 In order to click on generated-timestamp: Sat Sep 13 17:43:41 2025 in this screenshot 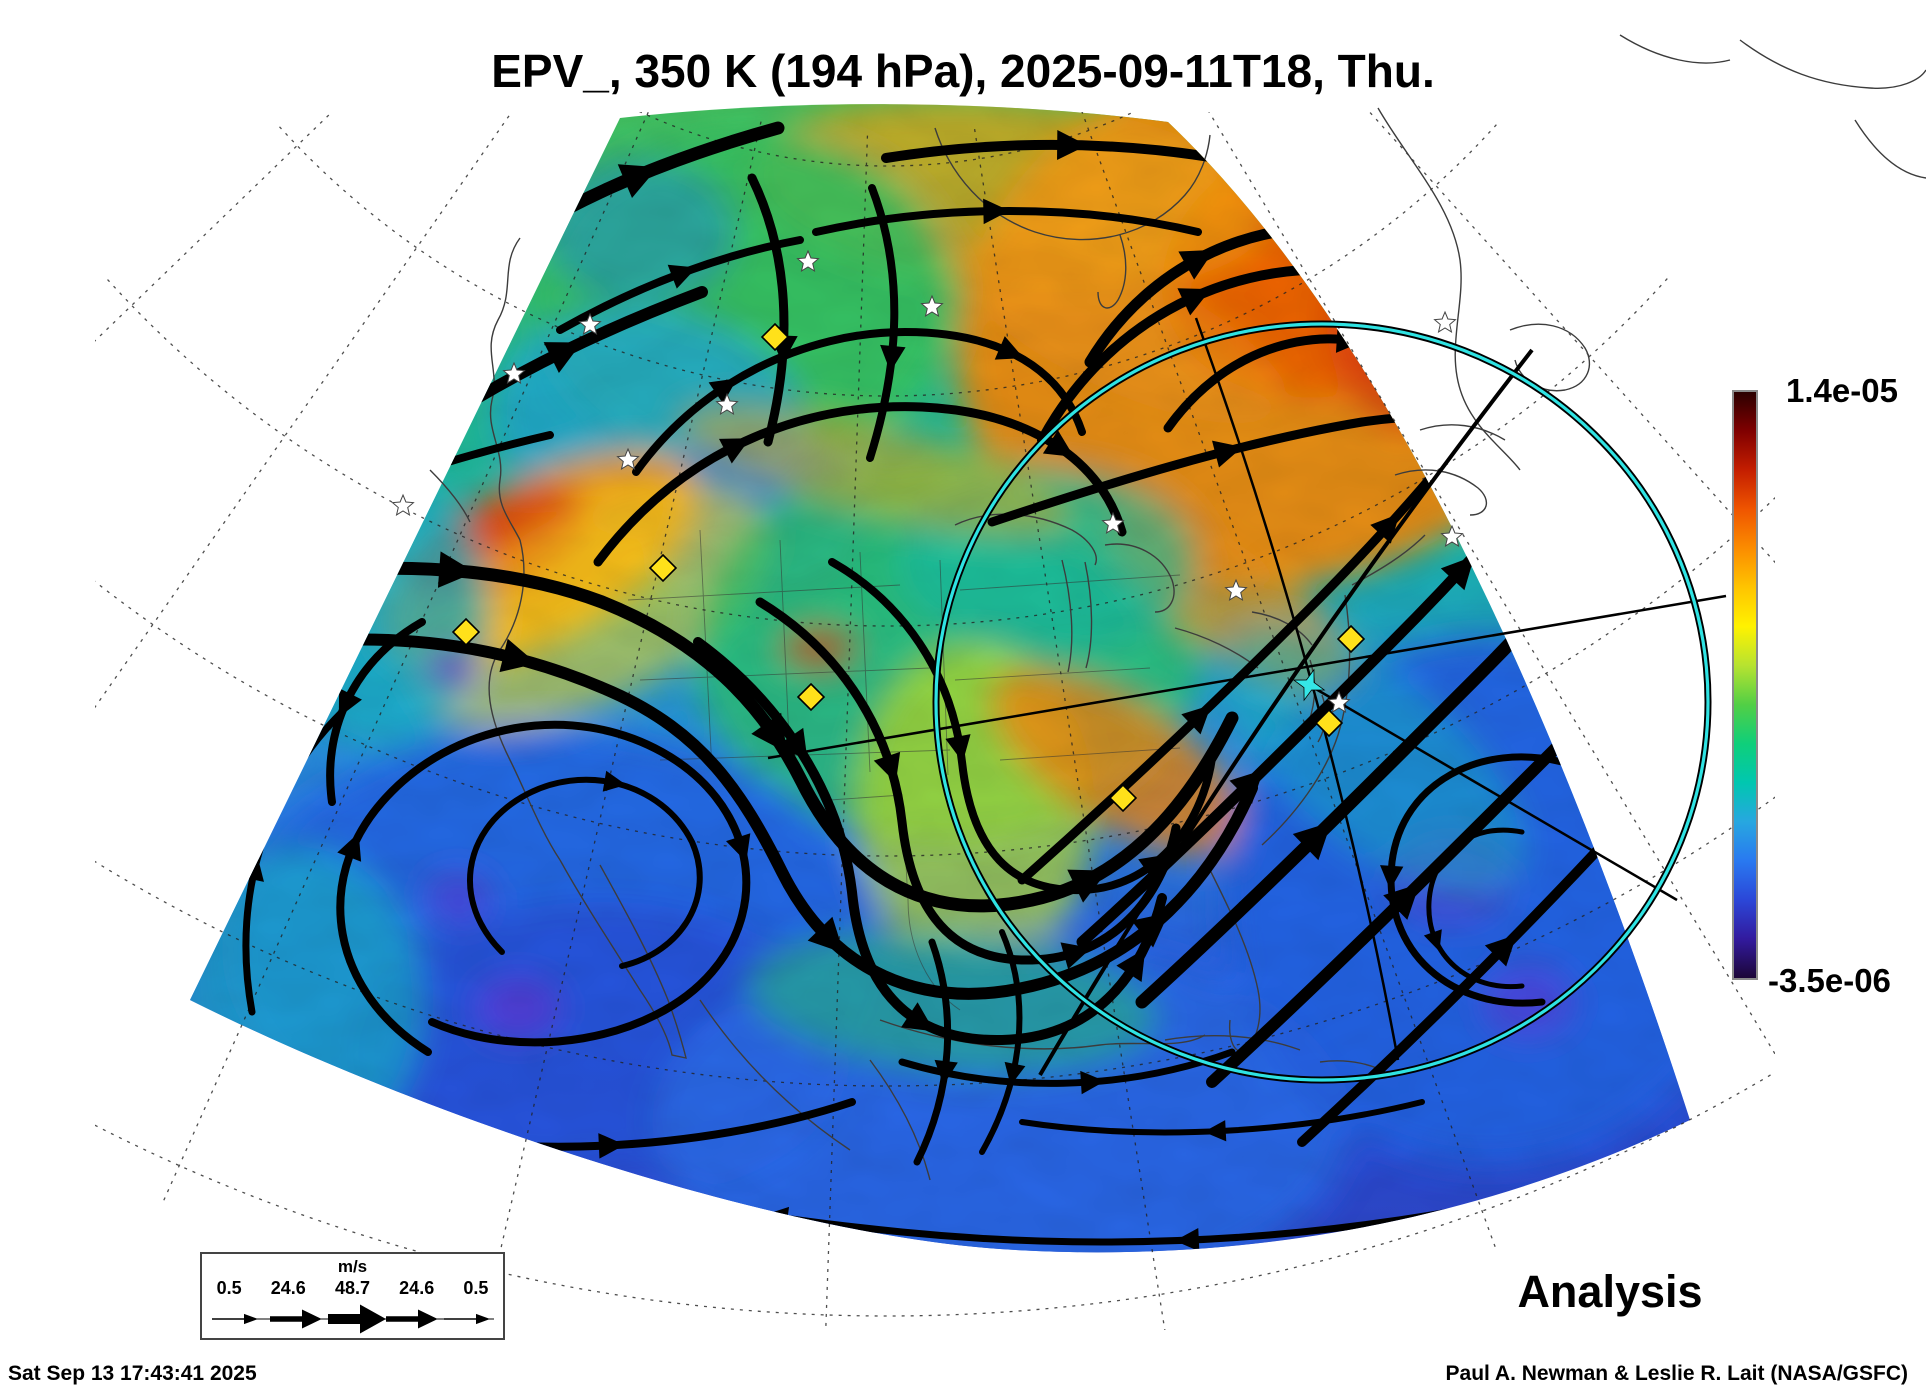, I will do `click(132, 1373)`.